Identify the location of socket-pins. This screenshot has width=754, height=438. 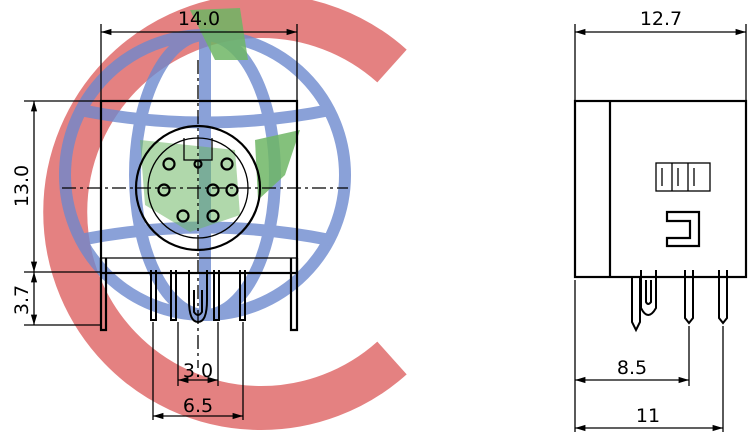
(198, 190).